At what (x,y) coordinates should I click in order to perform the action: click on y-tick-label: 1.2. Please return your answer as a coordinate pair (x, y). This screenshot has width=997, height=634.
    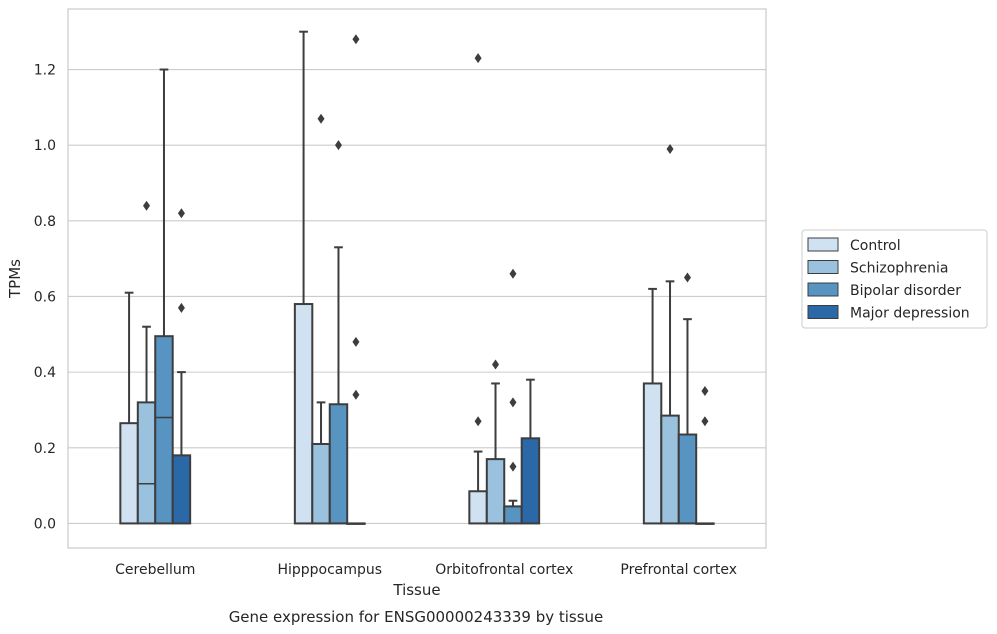
    Looking at the image, I should click on (45, 71).